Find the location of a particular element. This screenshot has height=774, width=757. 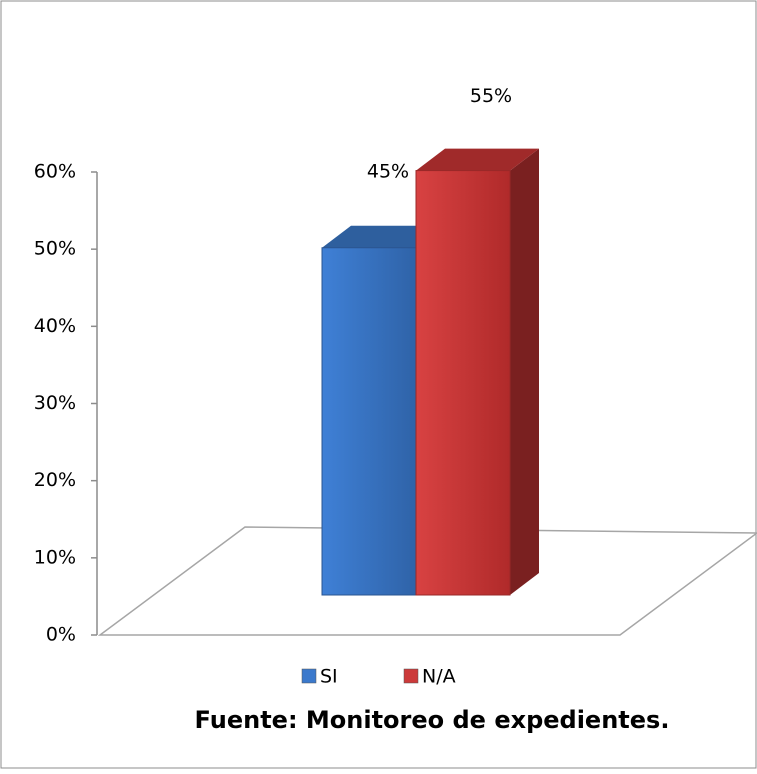

caption: Fuente: Monitoreo de expedientes. is located at coordinates (432, 720).